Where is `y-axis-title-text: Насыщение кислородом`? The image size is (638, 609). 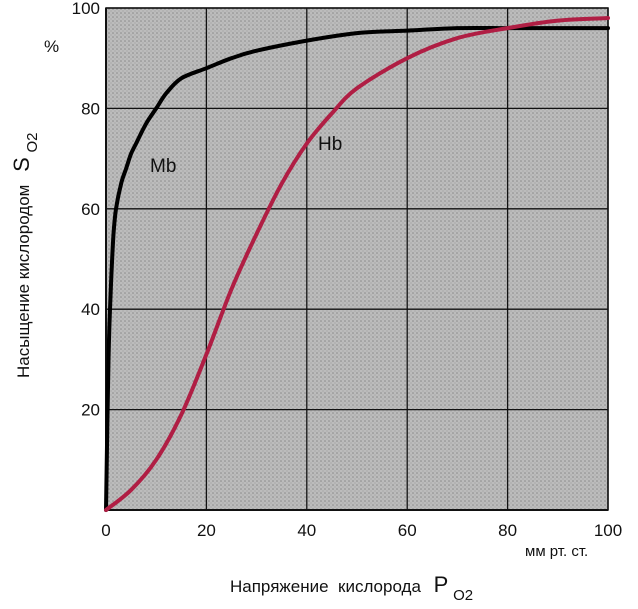
y-axis-title-text: Насыщение кислородом is located at coordinates (23, 281).